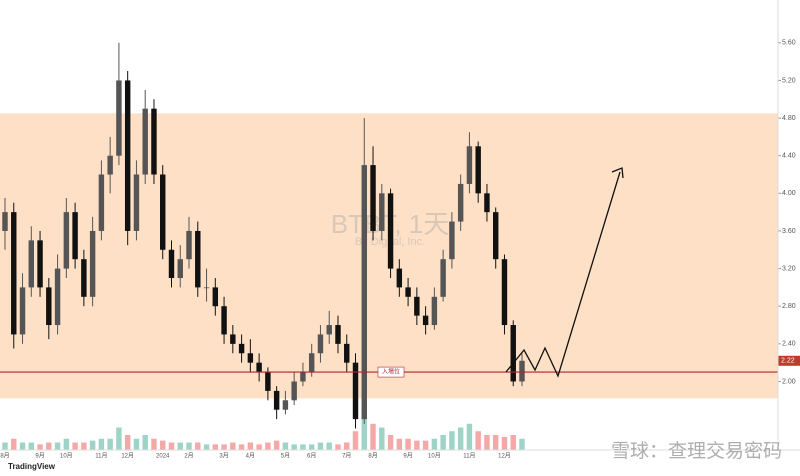 The height and width of the screenshot is (476, 800). I want to click on x-tick-label: 2月, so click(188, 456).